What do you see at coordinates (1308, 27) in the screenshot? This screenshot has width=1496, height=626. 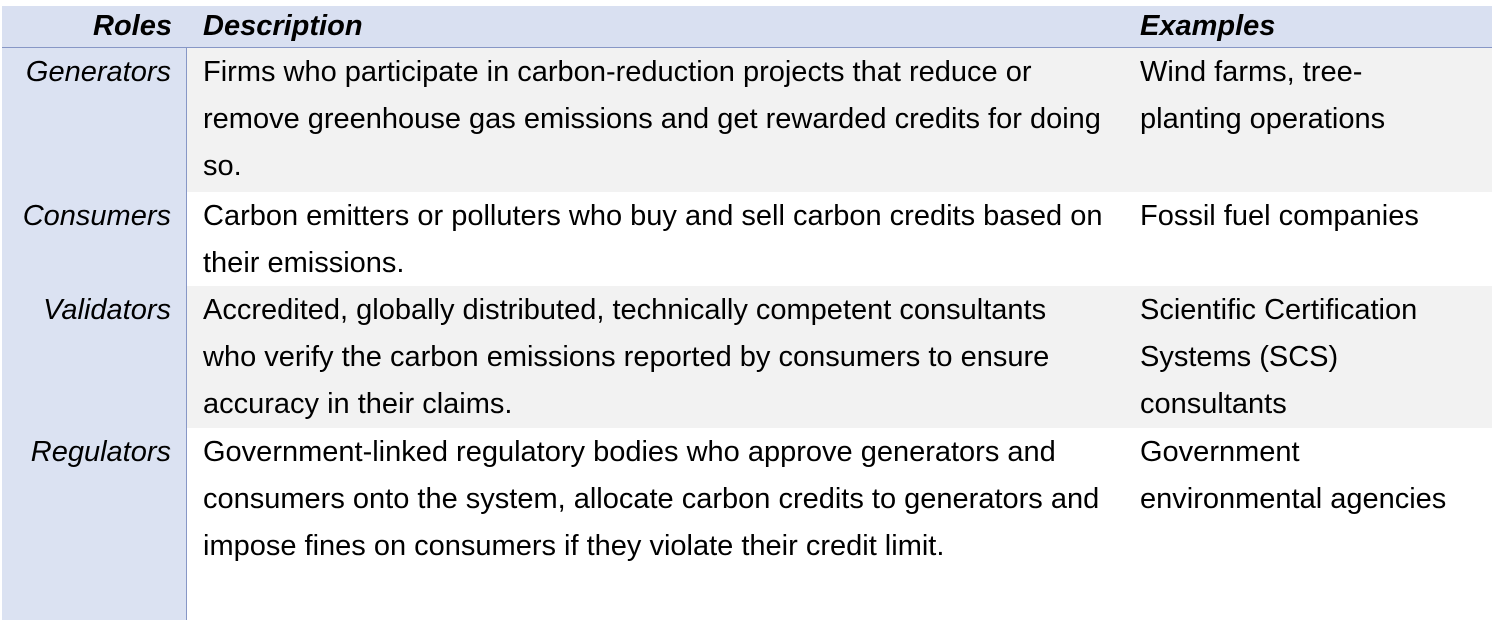 I see `header-examples: Examples` at bounding box center [1308, 27].